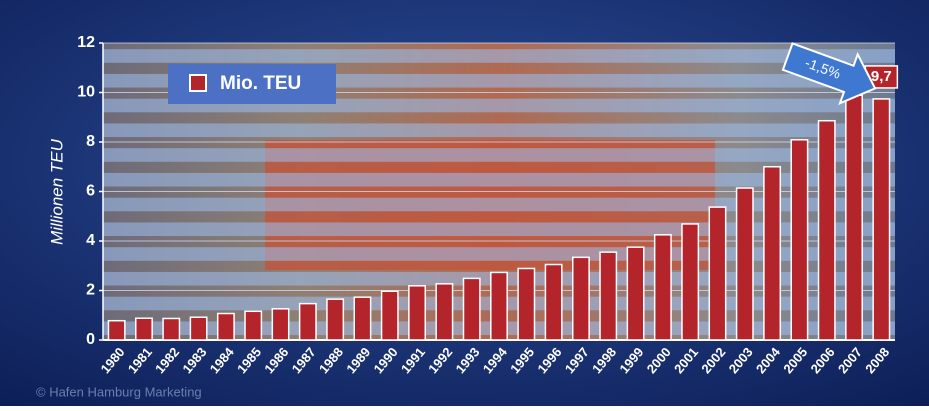 This screenshot has height=411, width=929. Describe the element at coordinates (86, 42) in the screenshot. I see `y-tick-label: 12` at that location.